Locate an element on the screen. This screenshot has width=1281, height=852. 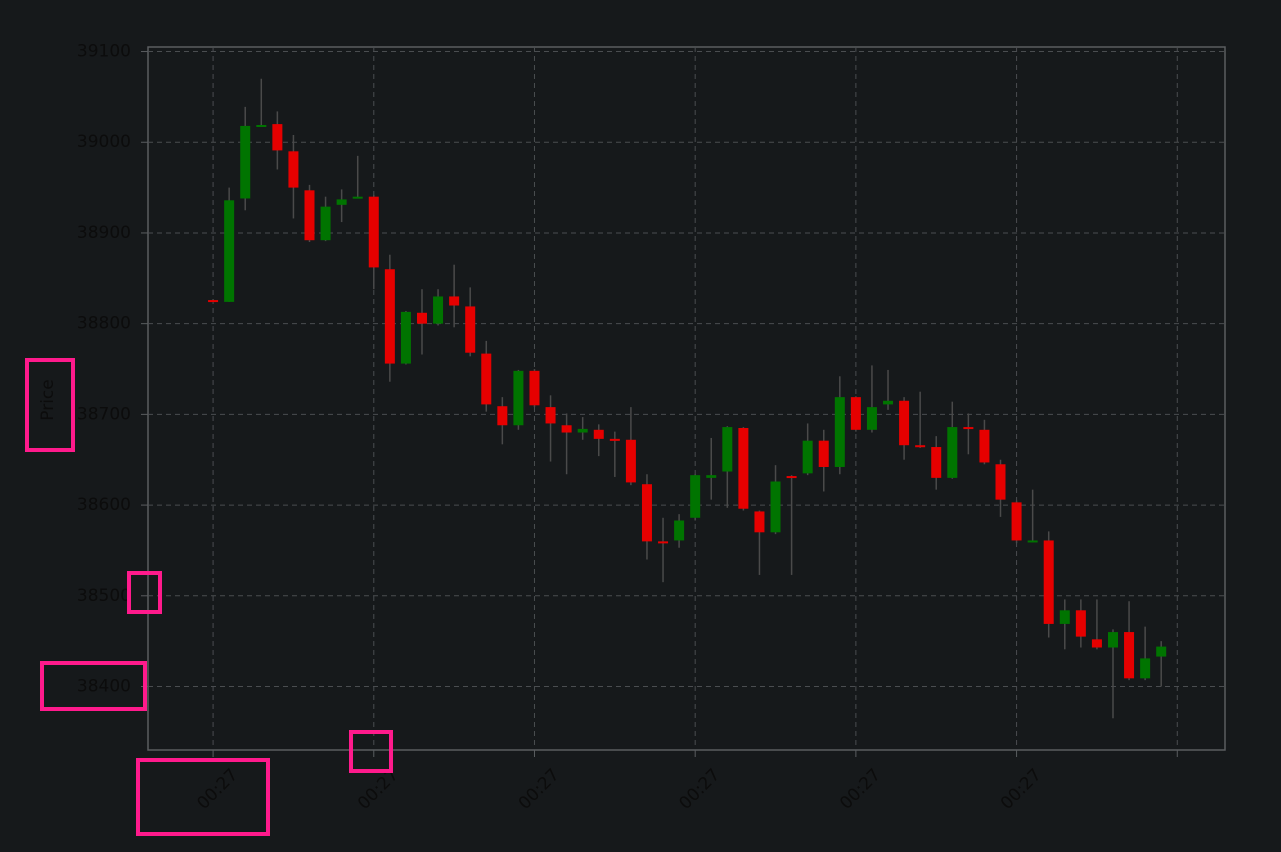
y-tick-label: 39000 is located at coordinates (104, 142).